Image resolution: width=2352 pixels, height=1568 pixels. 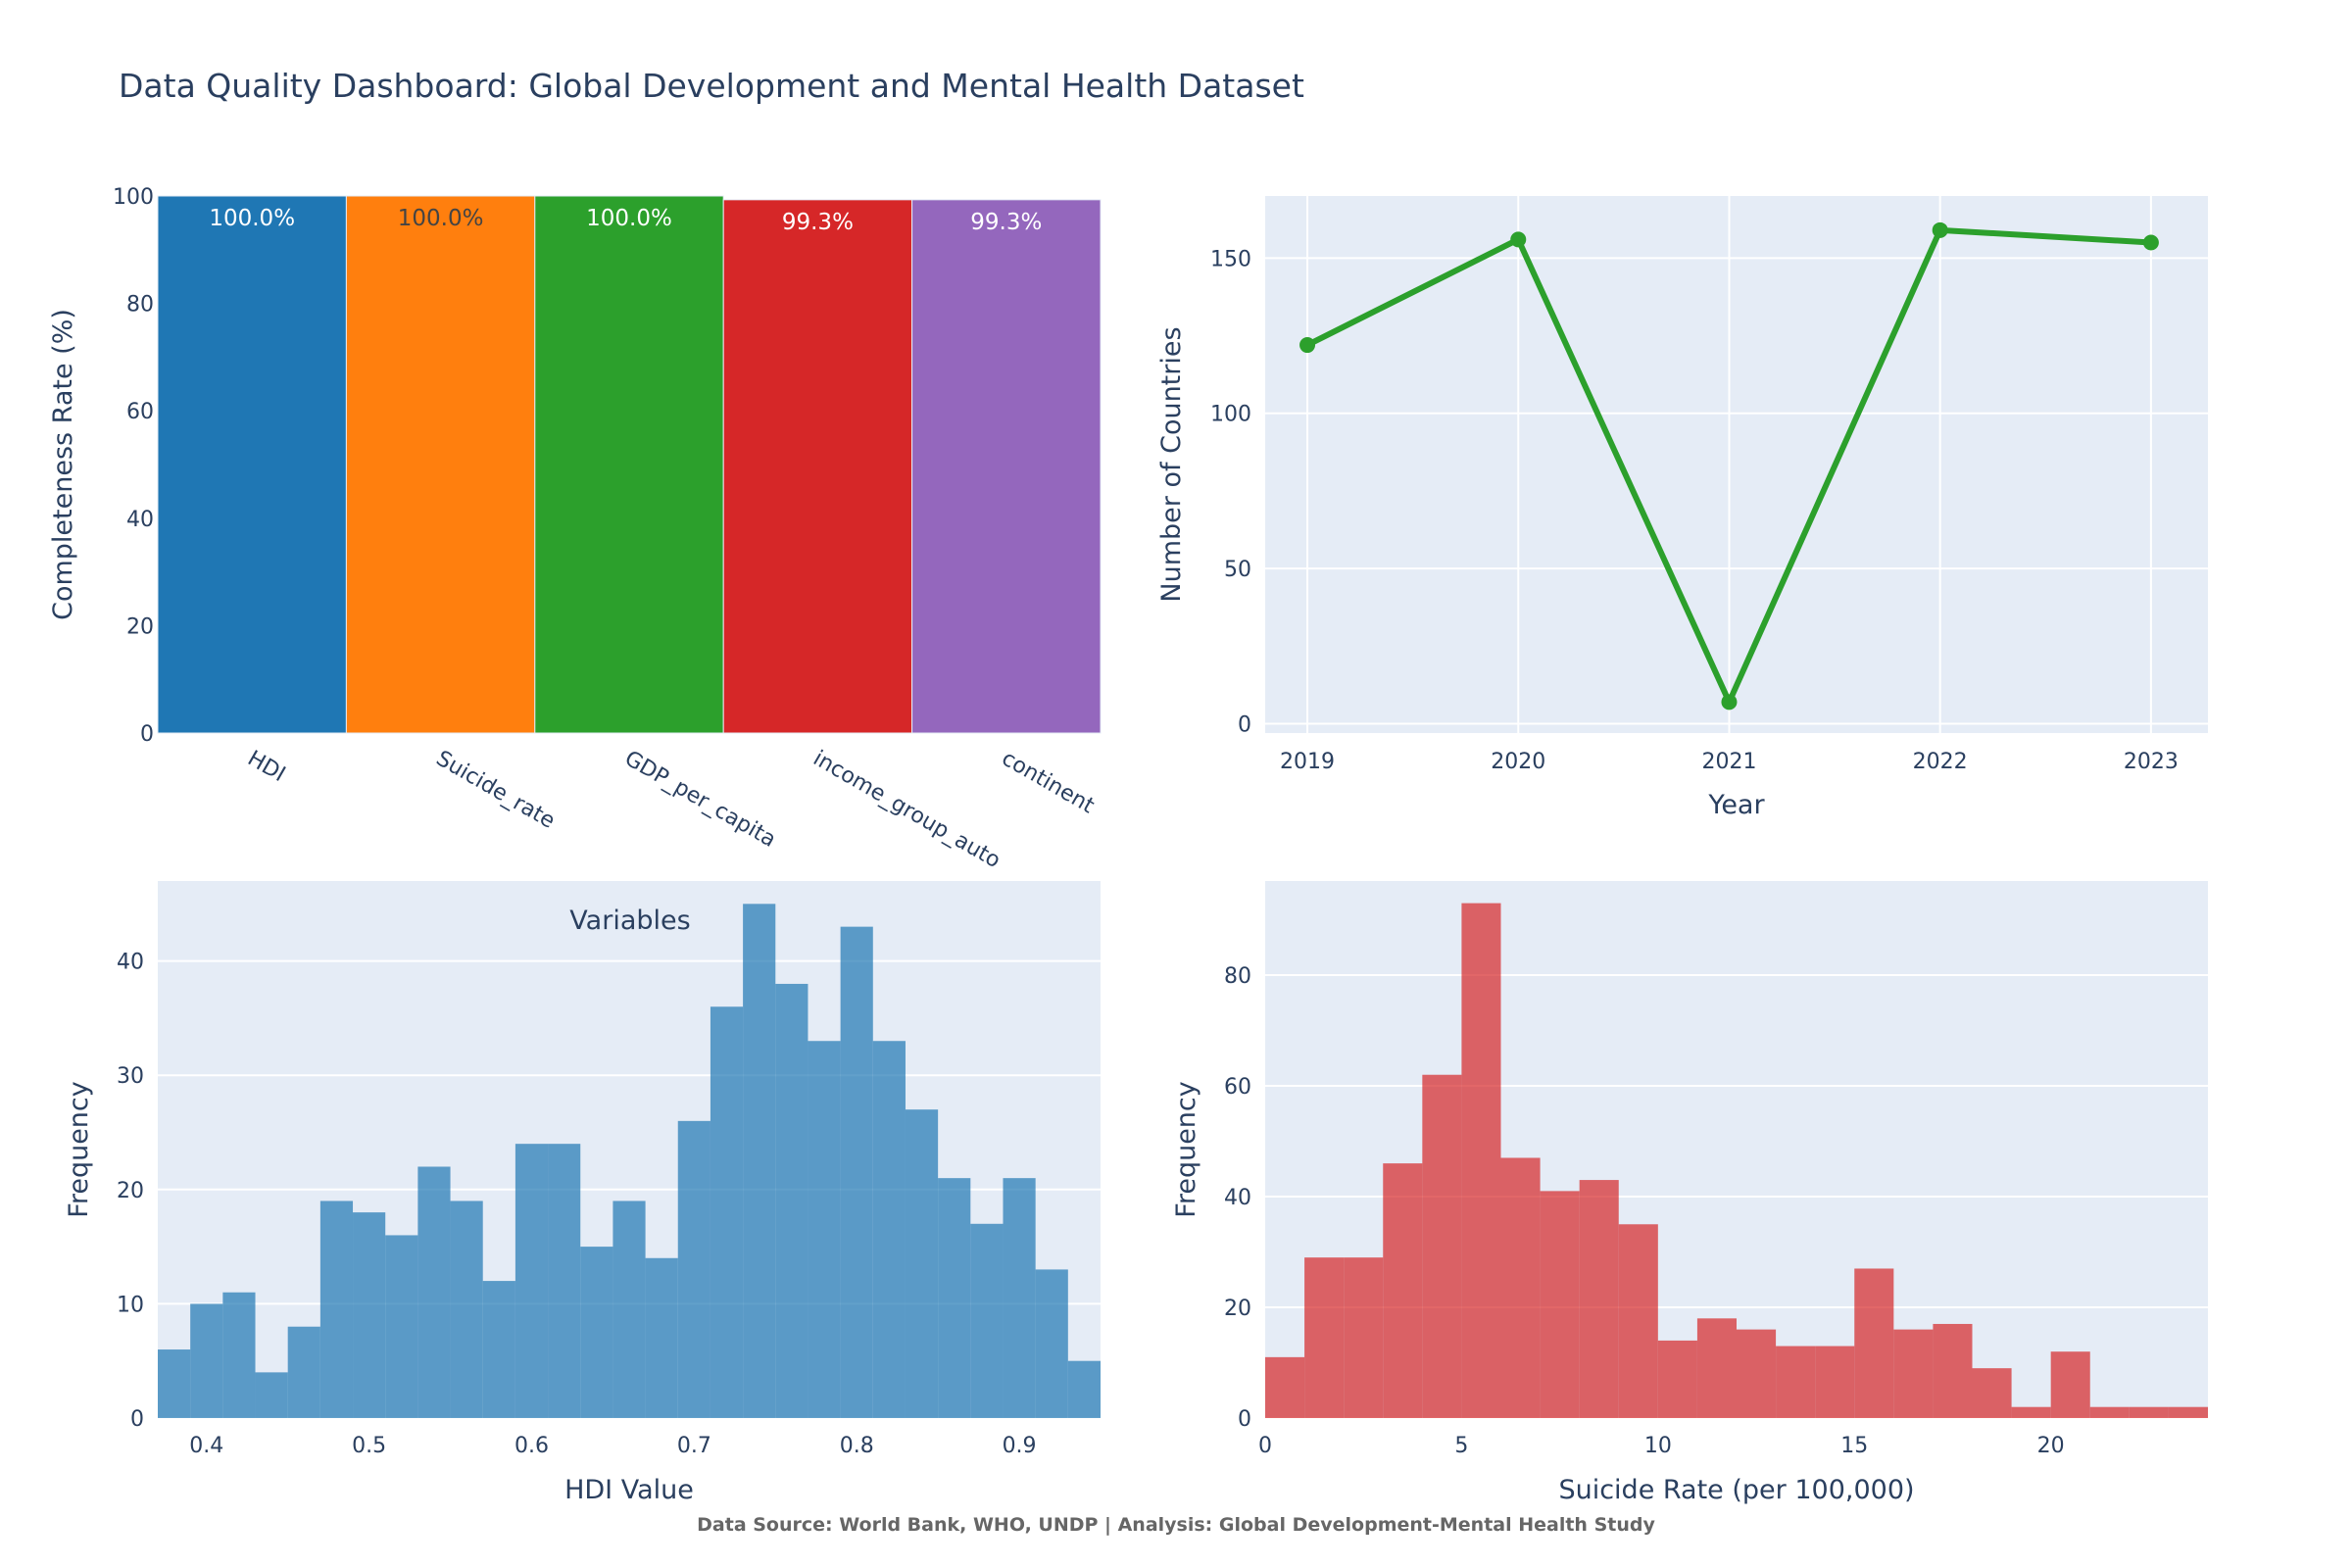 I want to click on x-axis-title: Variables, so click(x=629, y=921).